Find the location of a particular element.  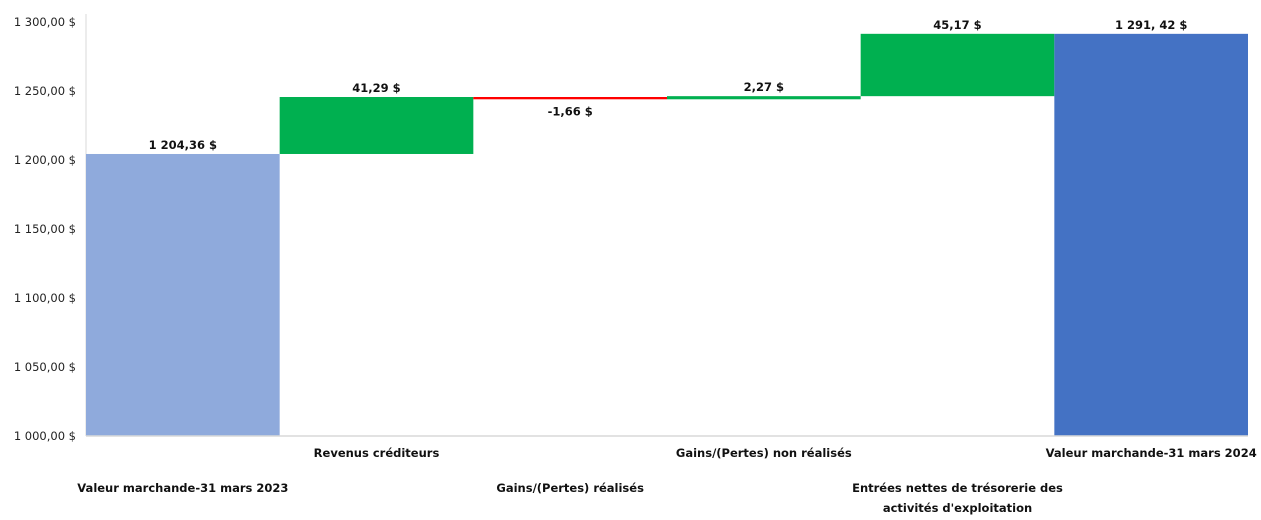

y-tick-label: 1 300,00 $ is located at coordinates (45, 22).